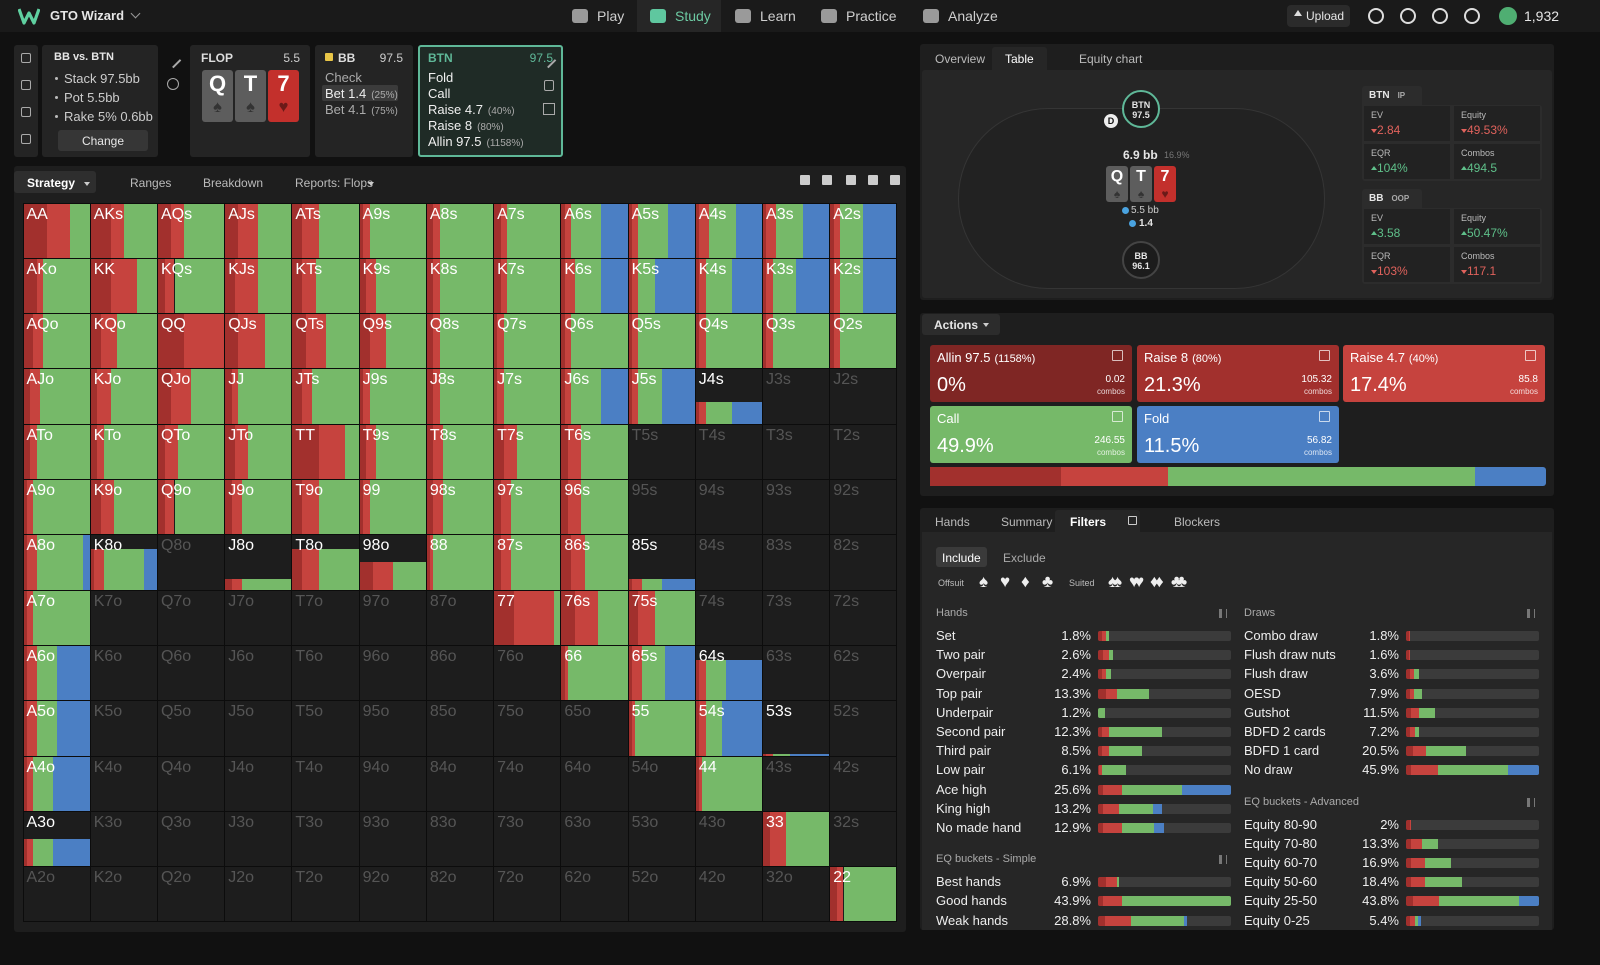 The width and height of the screenshot is (1600, 965). What do you see at coordinates (486, 109) in the screenshot?
I see `action-option: Raise 4.7 (40%)` at bounding box center [486, 109].